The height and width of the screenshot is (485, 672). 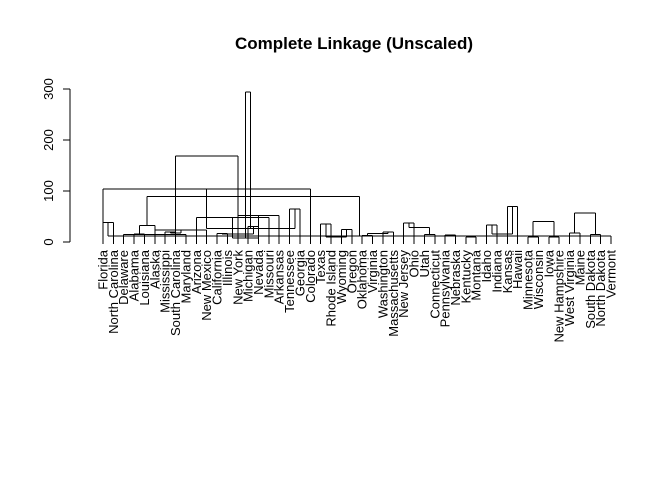 What do you see at coordinates (393, 293) in the screenshot?
I see `leaf-label: Massachusetts` at bounding box center [393, 293].